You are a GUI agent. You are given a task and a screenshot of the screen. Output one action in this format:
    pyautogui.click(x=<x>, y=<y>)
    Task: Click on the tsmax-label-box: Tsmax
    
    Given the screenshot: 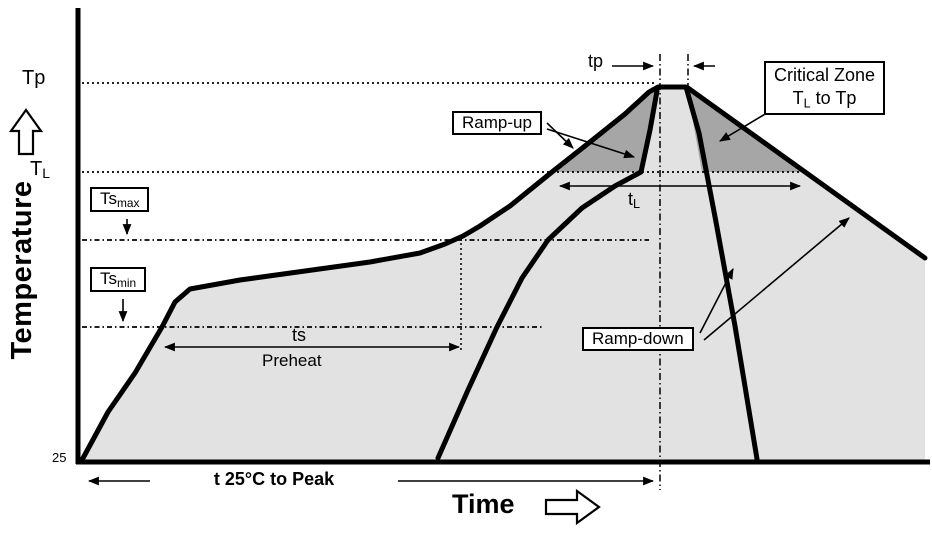 What is the action you would take?
    pyautogui.click(x=120, y=200)
    